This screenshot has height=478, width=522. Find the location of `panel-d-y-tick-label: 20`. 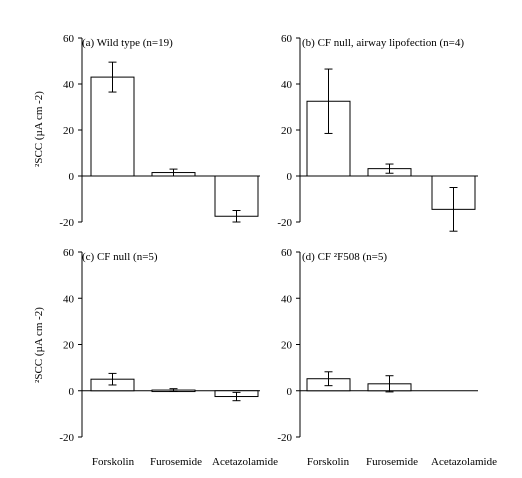

panel-d-y-tick-label: 20 is located at coordinates (287, 346).